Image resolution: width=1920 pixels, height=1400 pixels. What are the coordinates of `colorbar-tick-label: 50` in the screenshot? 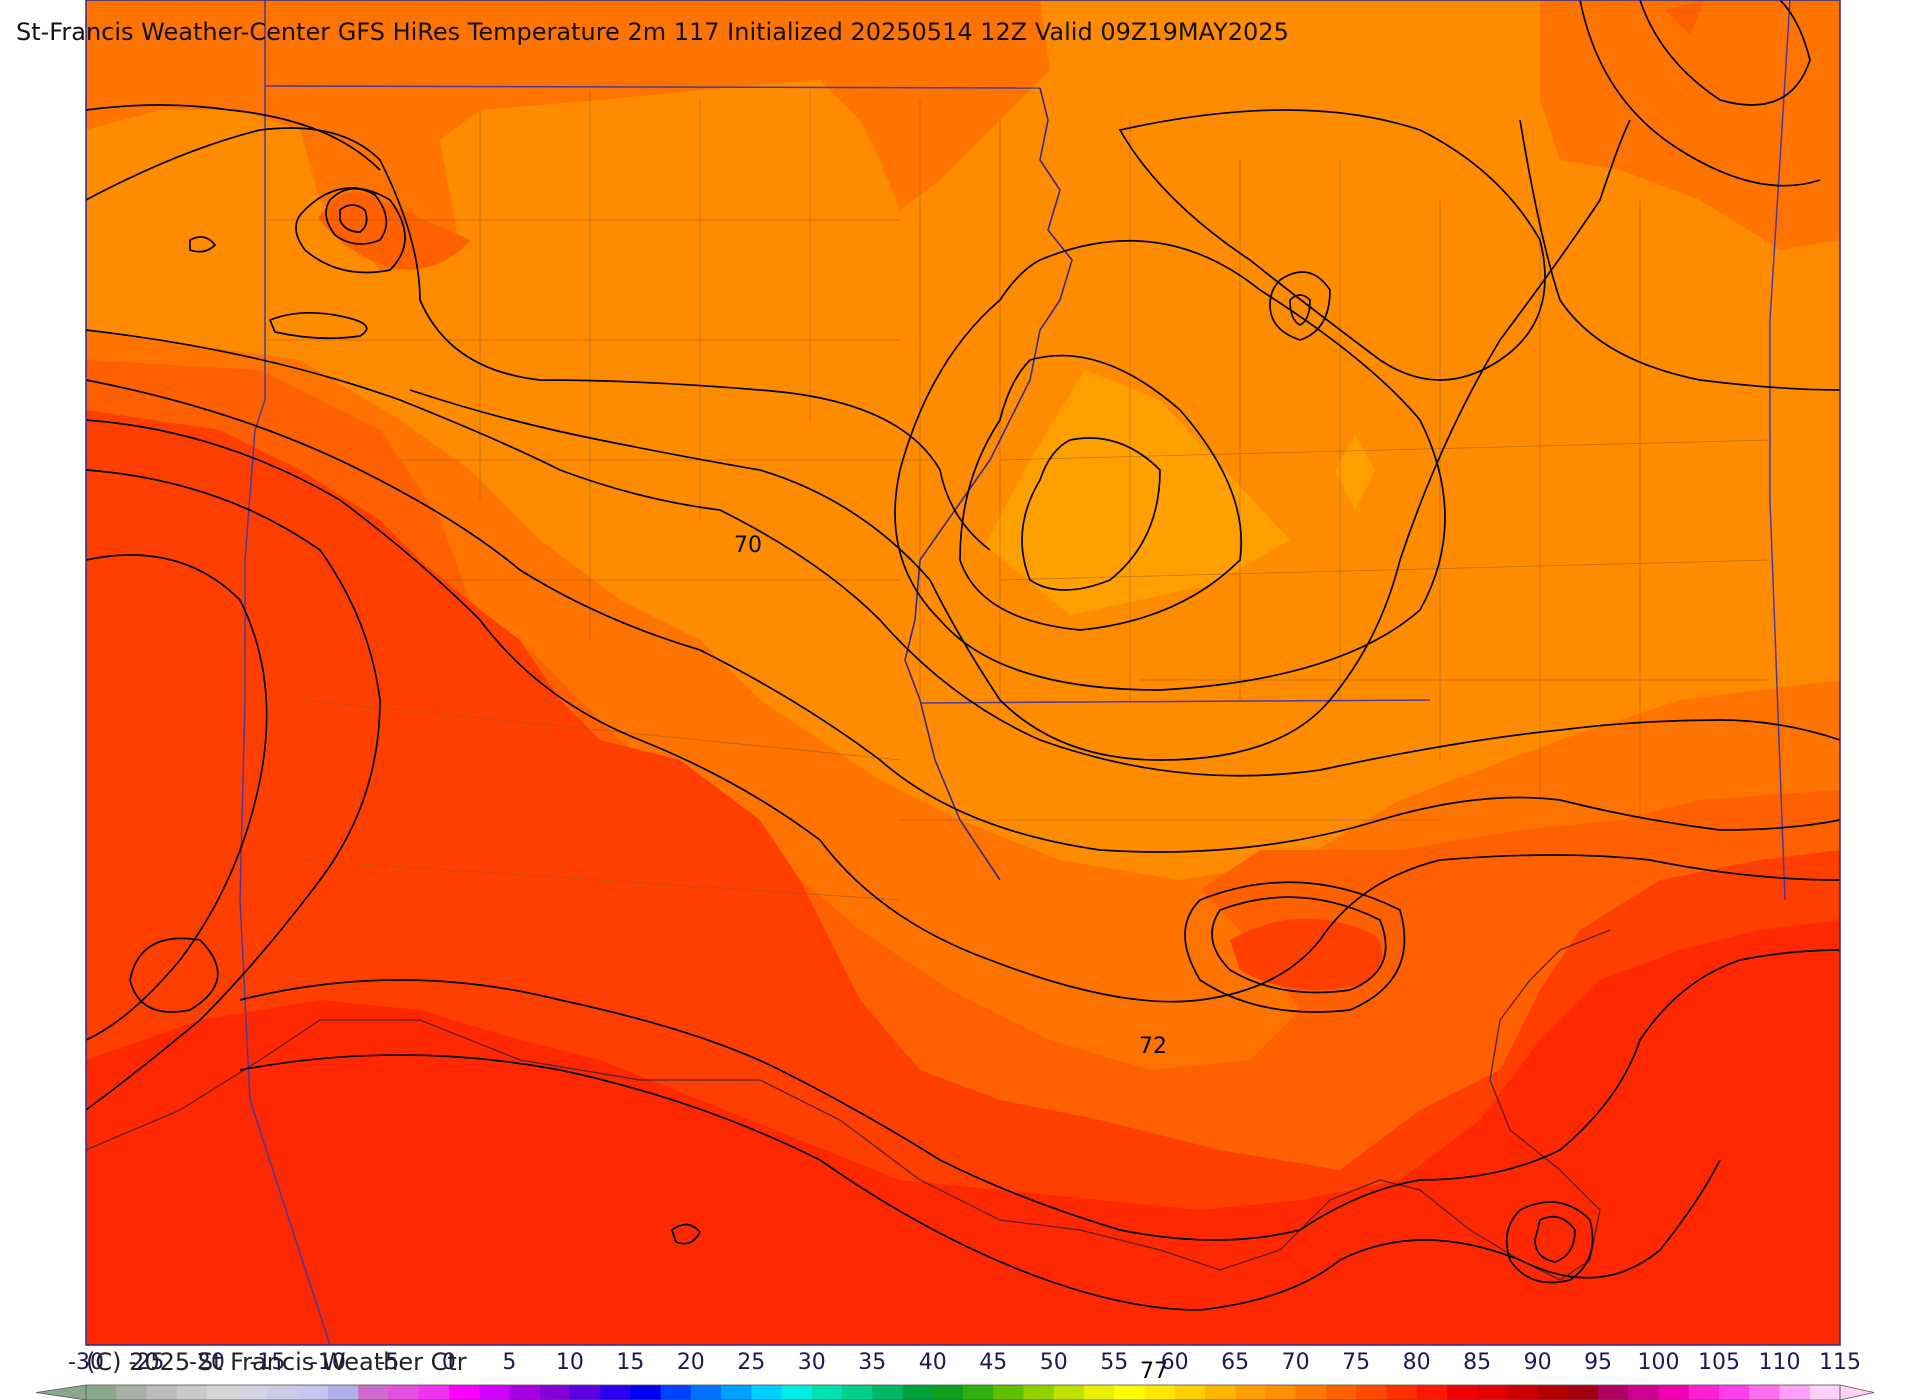 It's located at (1054, 1362).